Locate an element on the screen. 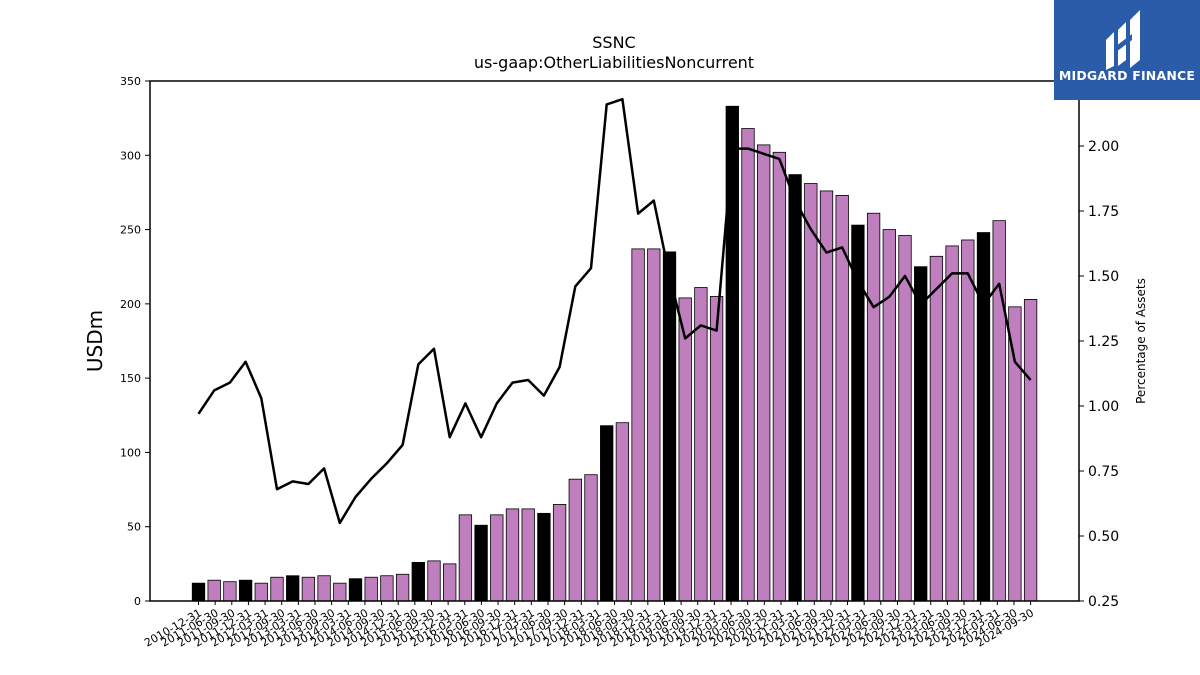 The width and height of the screenshot is (1200, 675). y2-tick-label: 0.25 is located at coordinates (1103, 602).